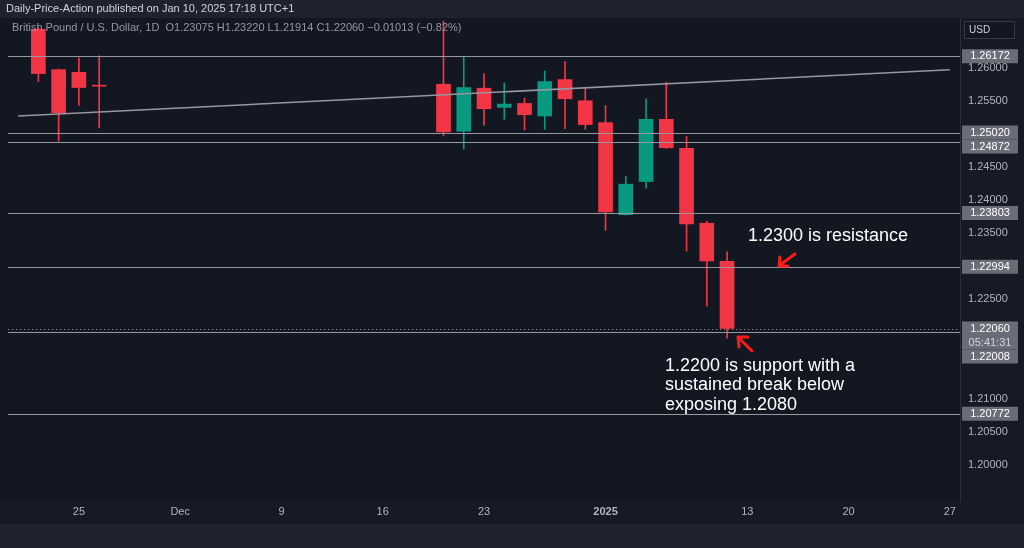 This screenshot has width=1024, height=548. Describe the element at coordinates (990, 334) in the screenshot. I see `ref-line-label: 1.22060 05:41:31` at that location.